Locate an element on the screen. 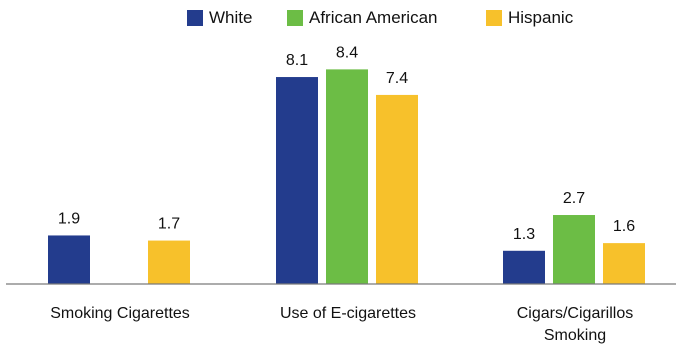 Image resolution: width=682 pixels, height=350 pixels. category-label-line: Use of E-cigarettes is located at coordinates (348, 313).